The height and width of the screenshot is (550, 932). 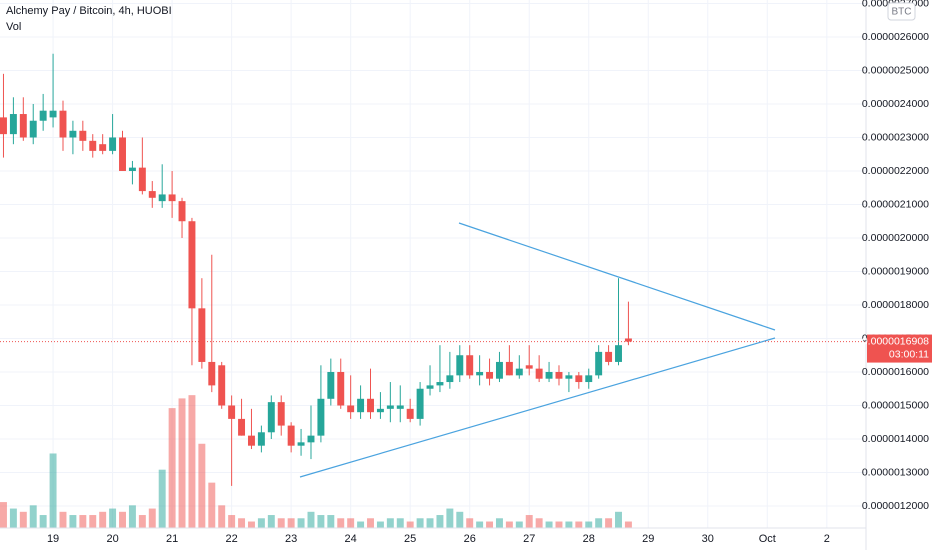 I want to click on x-tick-label: 2, so click(x=827, y=539).